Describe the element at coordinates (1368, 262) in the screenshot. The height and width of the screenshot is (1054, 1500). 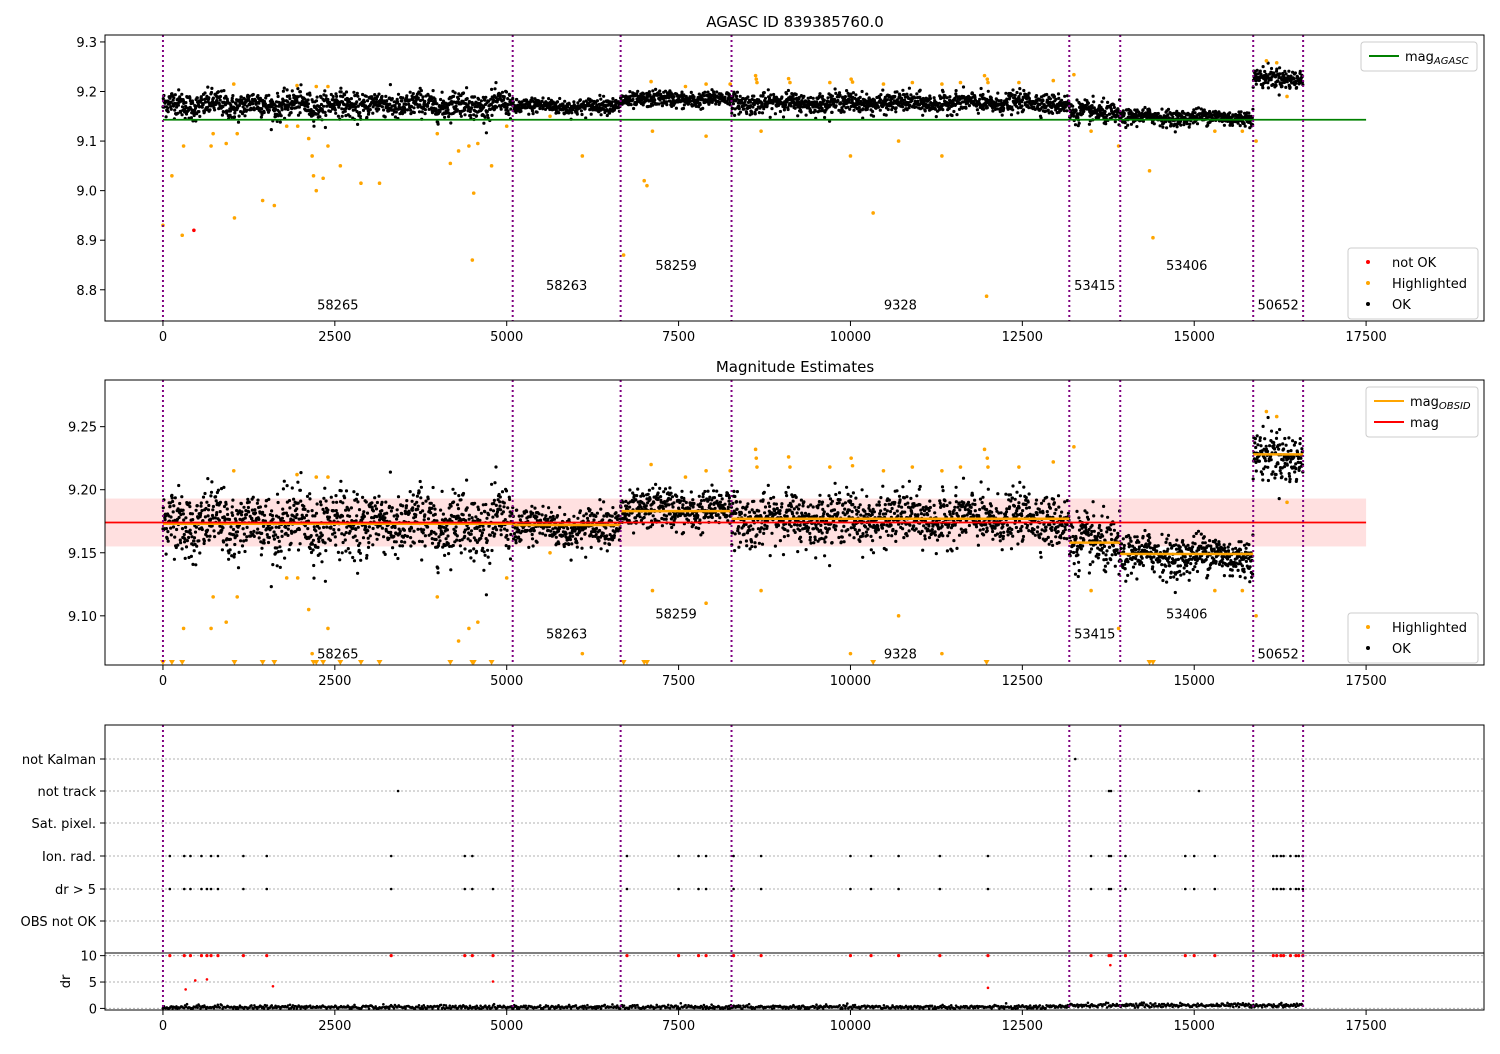
I see `not-ok-legend-marker` at that location.